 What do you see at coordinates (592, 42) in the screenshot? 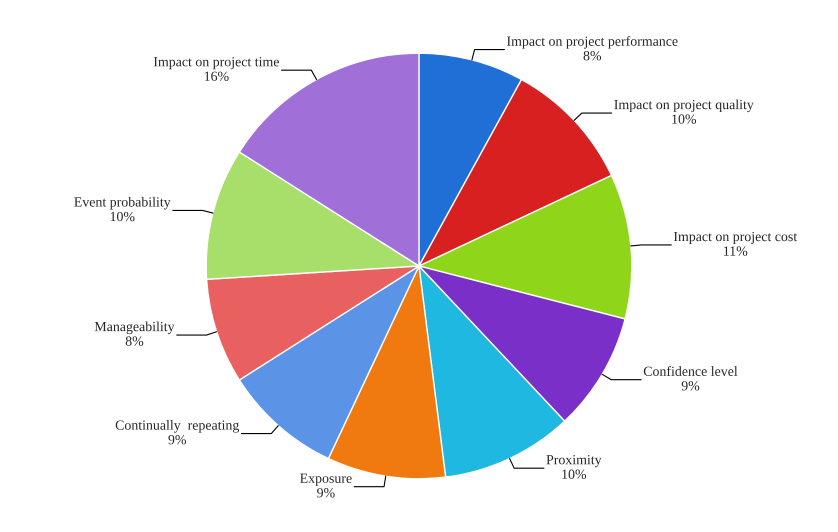
I see `slice-label: Impact on project performance` at bounding box center [592, 42].